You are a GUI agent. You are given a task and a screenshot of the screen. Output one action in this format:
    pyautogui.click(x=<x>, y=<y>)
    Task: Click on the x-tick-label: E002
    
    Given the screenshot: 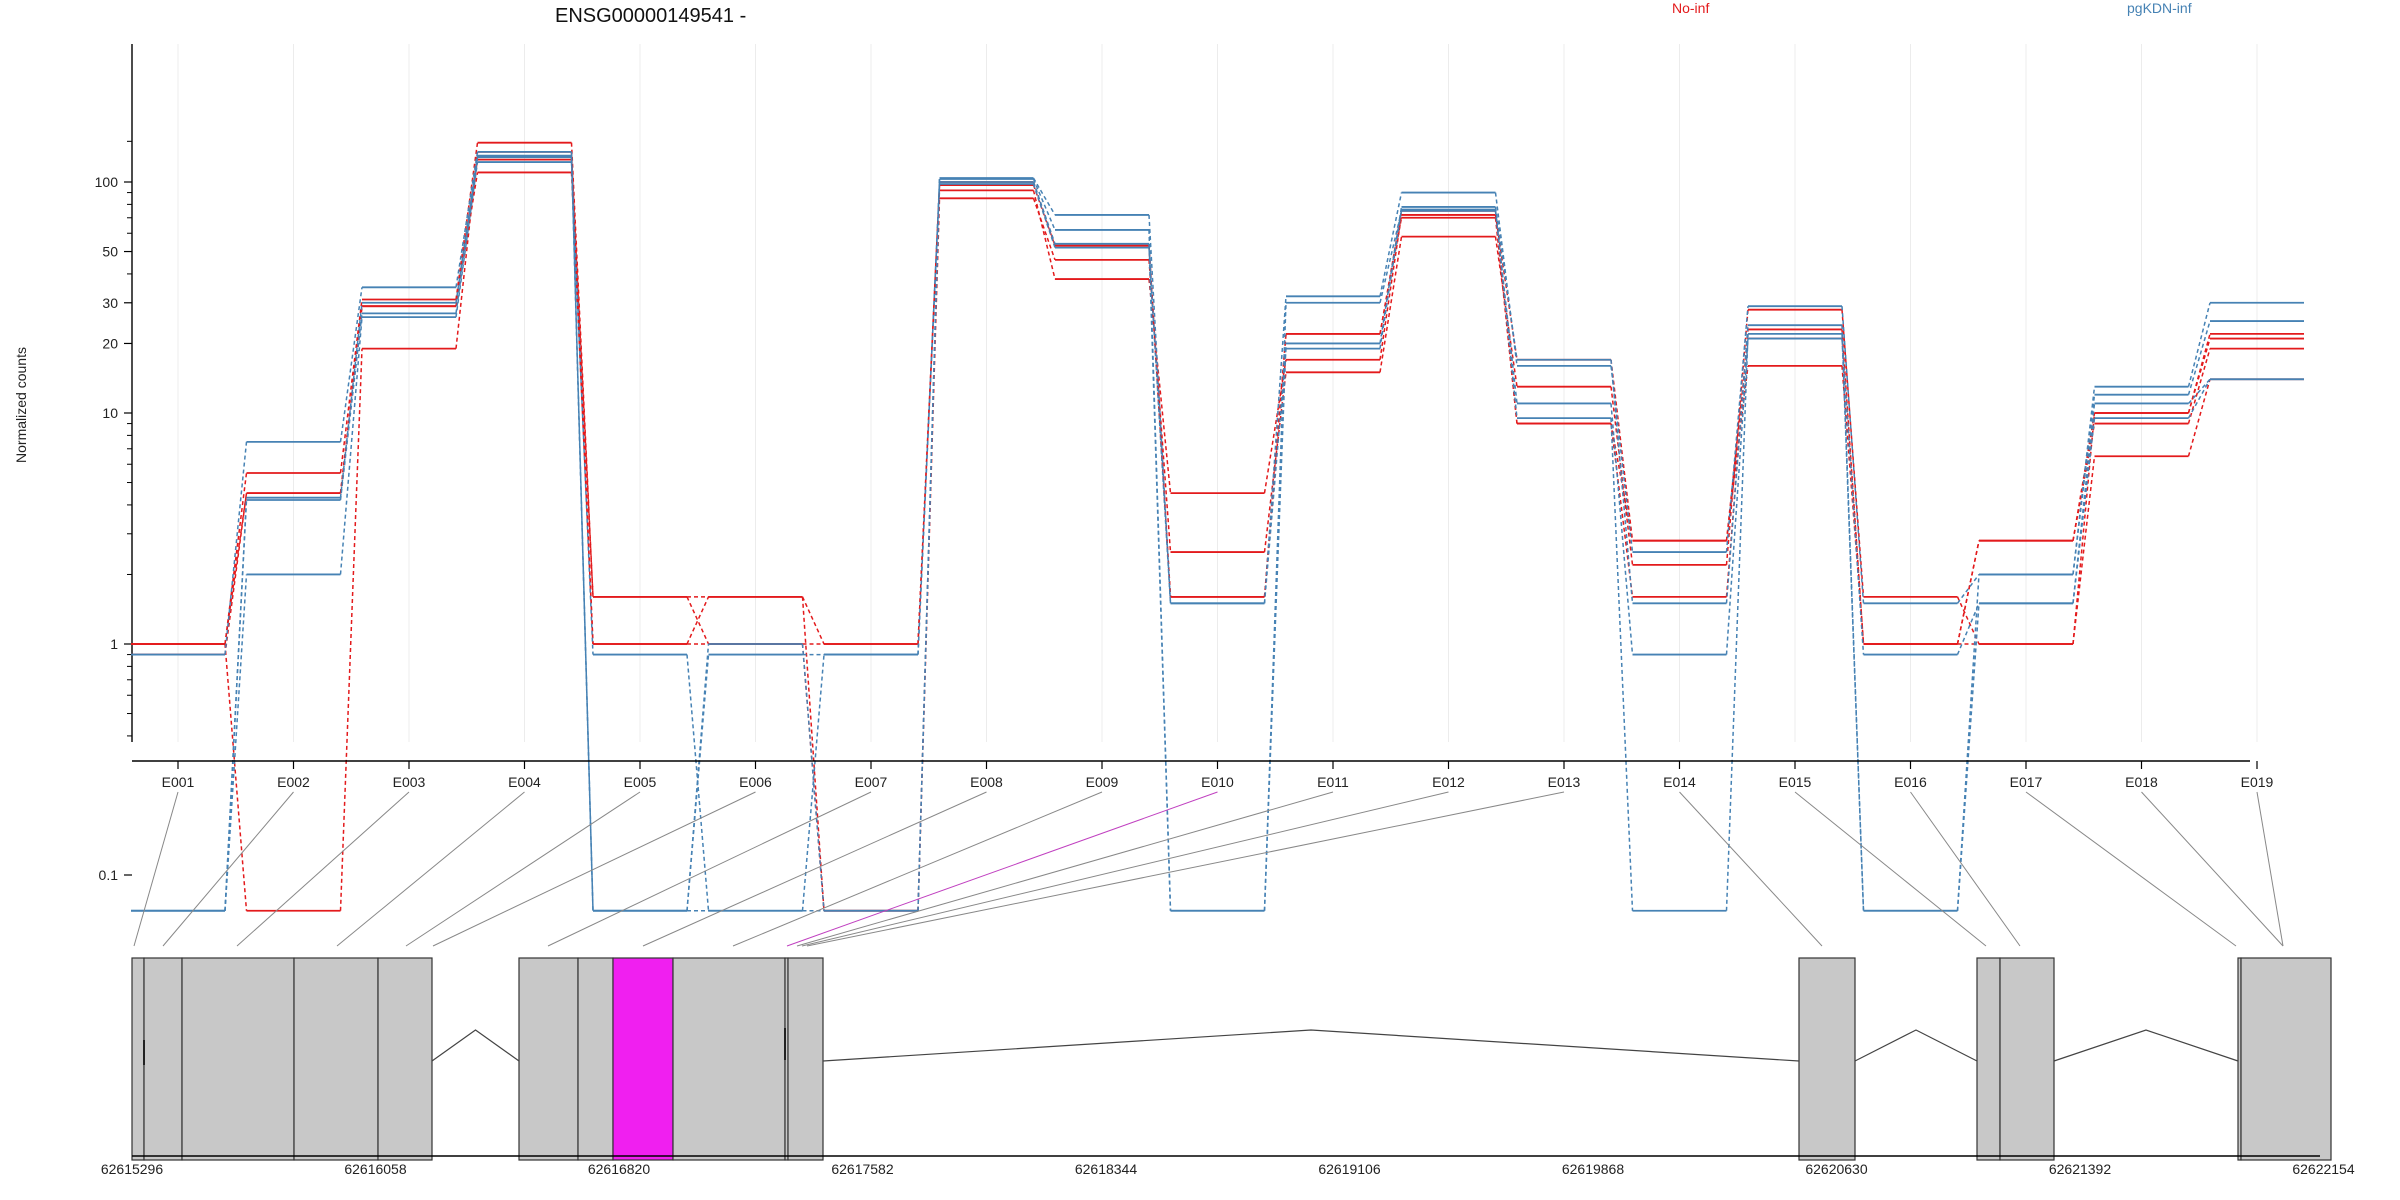 What is the action you would take?
    pyautogui.click(x=293, y=782)
    